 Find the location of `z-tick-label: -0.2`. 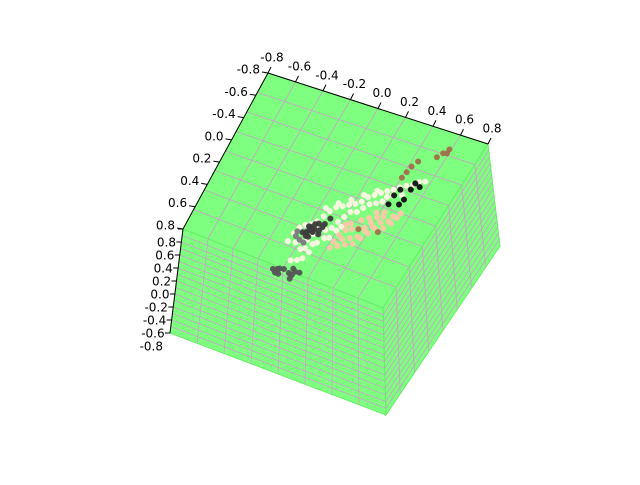

z-tick-label: -0.2 is located at coordinates (155, 308).